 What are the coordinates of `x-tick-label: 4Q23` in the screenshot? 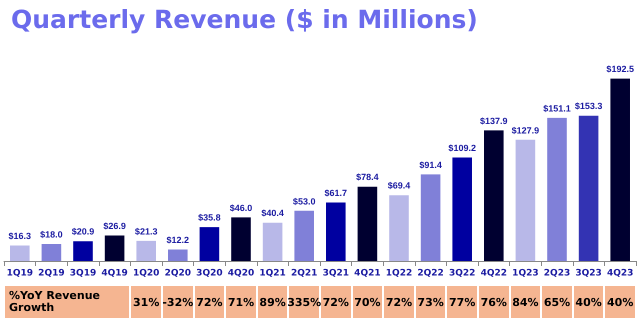 It's located at (620, 273).